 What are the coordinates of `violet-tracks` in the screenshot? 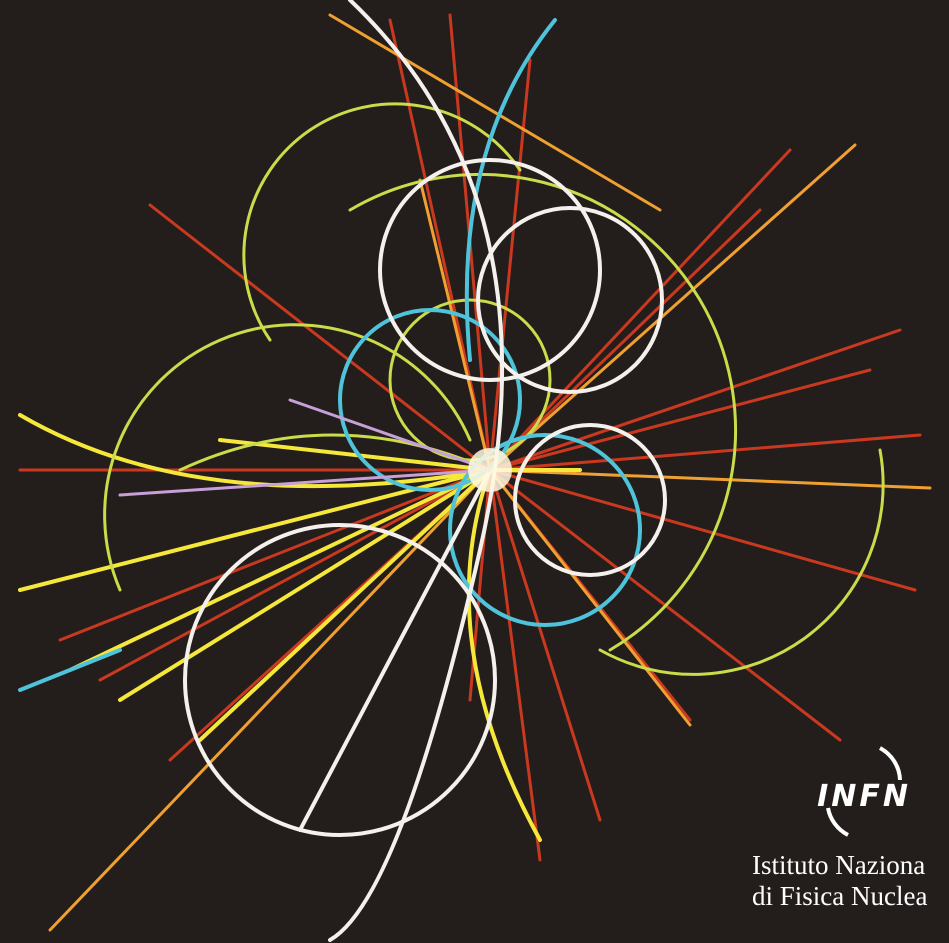 It's located at (305, 447).